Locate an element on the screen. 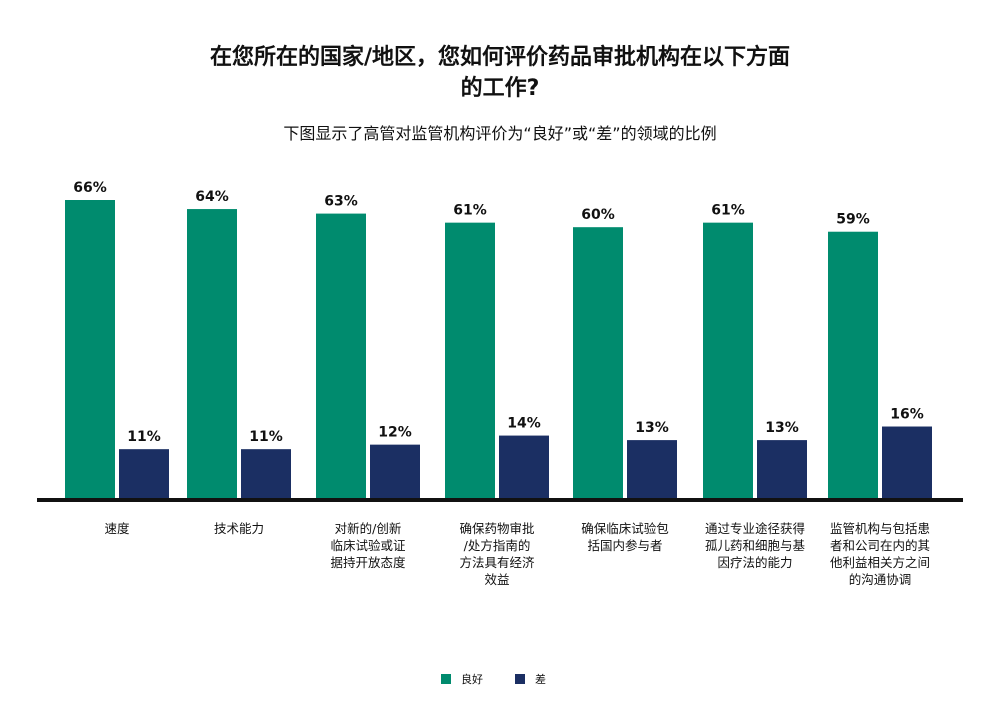  legend-item-poor: 差 is located at coordinates (530, 679).